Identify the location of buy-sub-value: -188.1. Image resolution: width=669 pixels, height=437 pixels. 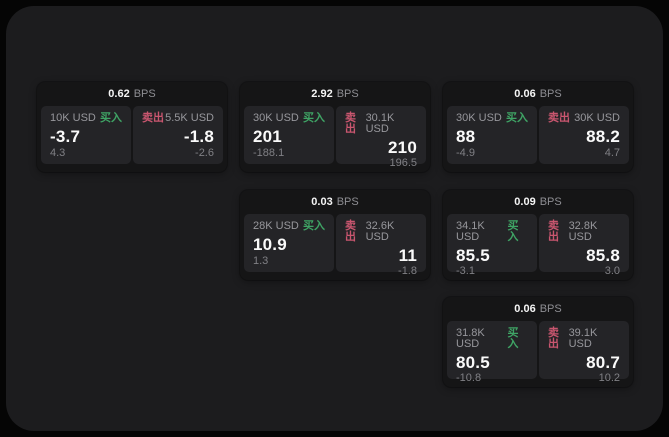
(269, 153).